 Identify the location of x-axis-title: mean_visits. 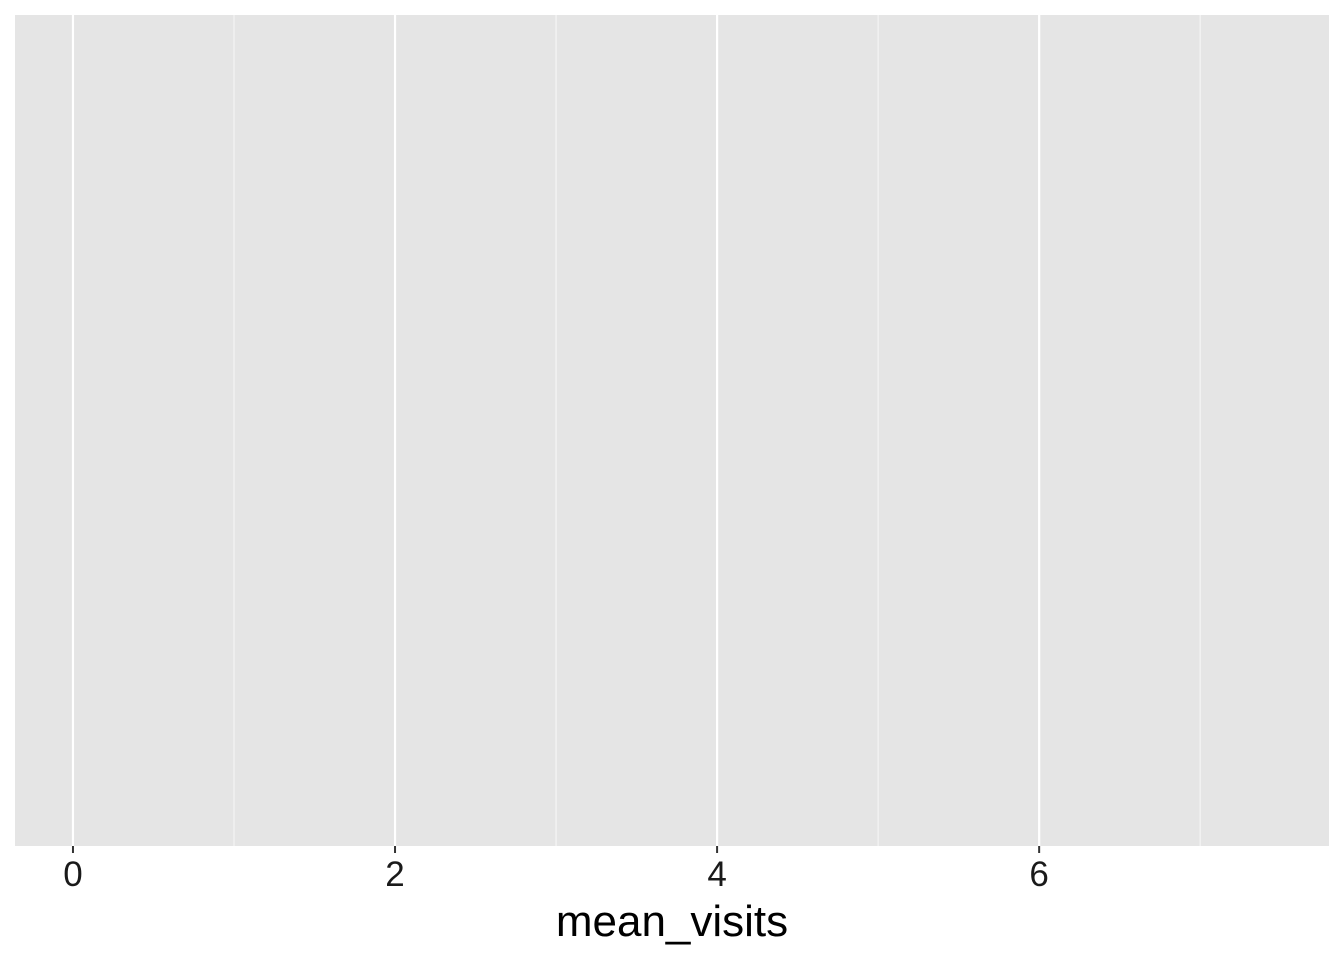
(672, 921).